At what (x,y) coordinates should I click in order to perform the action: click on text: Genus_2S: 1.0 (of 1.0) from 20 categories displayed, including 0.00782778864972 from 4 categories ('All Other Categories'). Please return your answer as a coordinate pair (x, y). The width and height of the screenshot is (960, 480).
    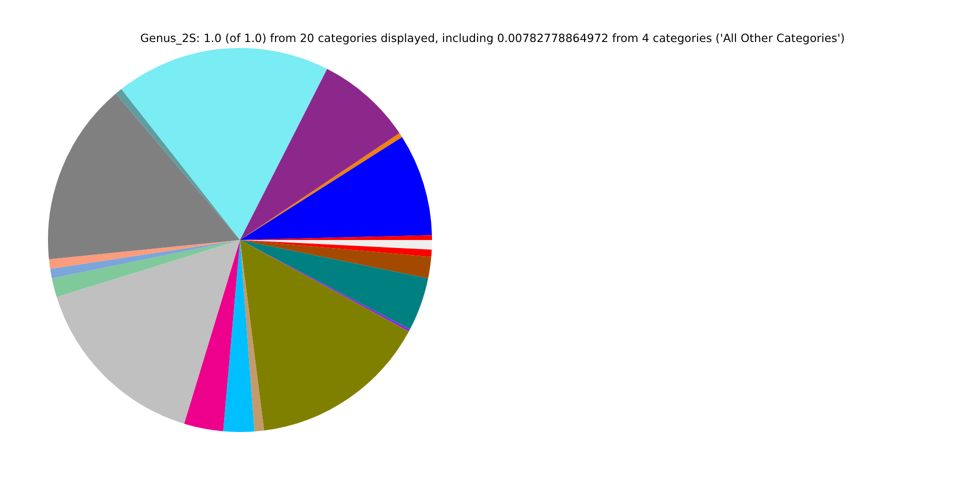
    Looking at the image, I should click on (492, 38).